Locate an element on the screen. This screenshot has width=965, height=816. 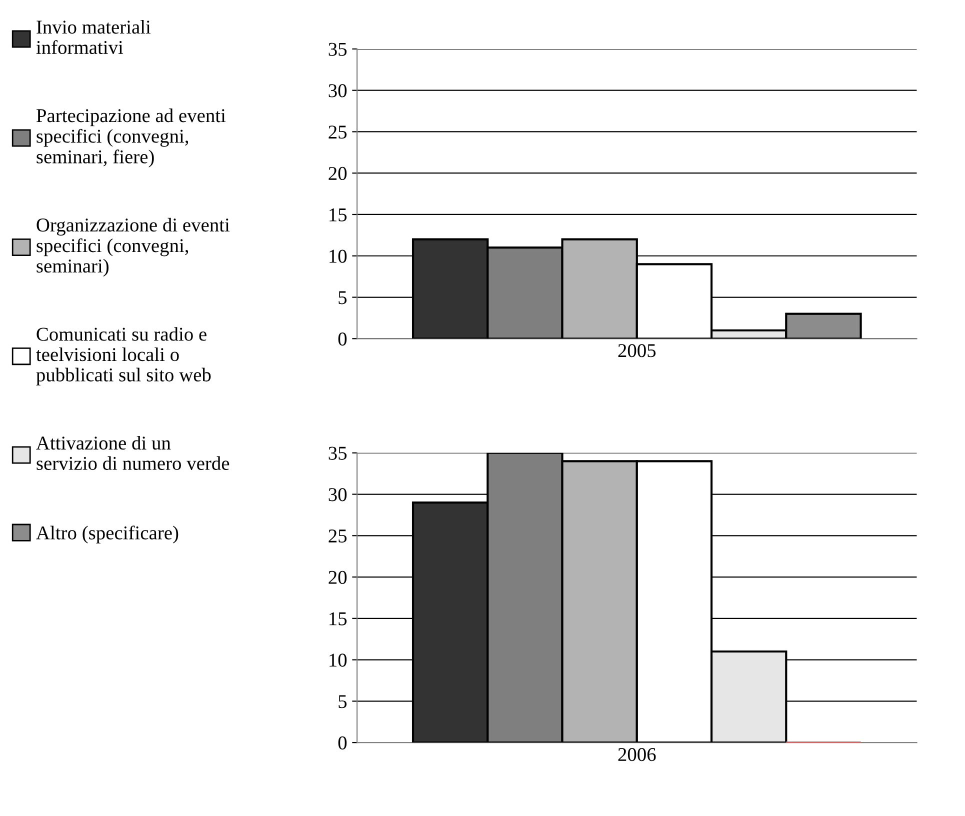
x-tick-label: 2005 is located at coordinates (637, 351).